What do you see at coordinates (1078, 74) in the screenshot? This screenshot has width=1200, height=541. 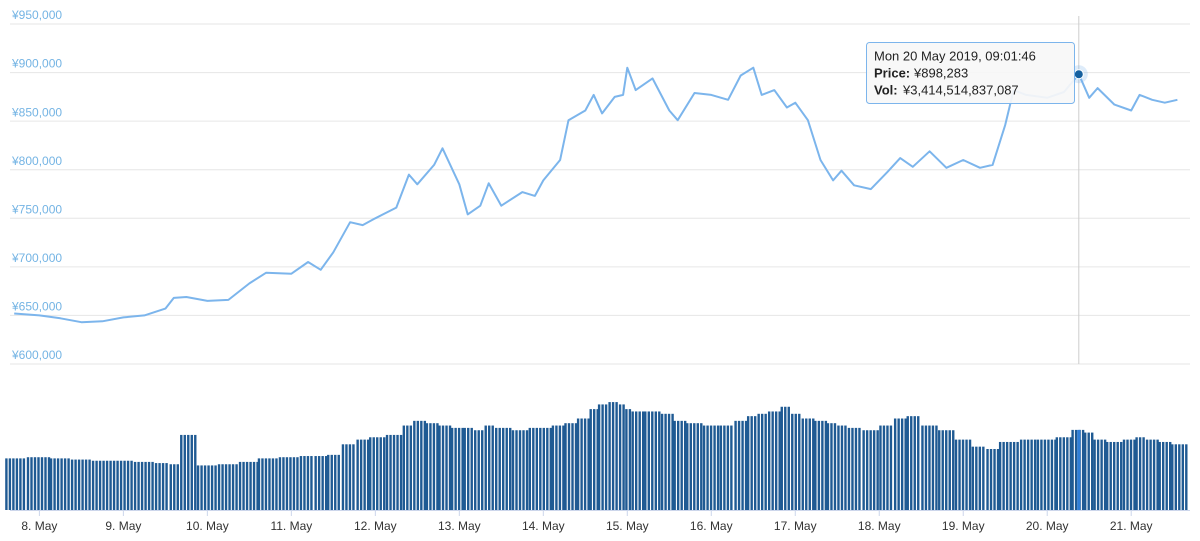 I see `hover-point` at bounding box center [1078, 74].